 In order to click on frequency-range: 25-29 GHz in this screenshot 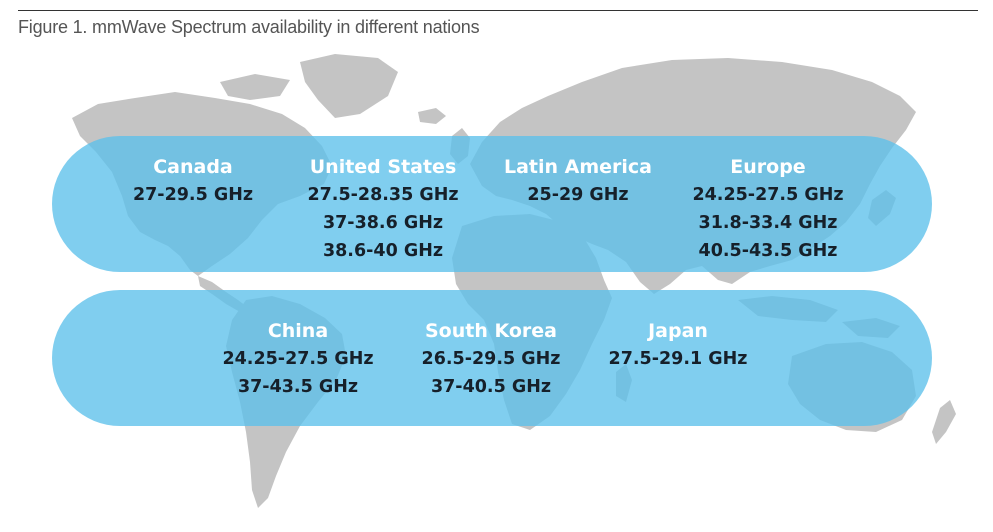, I will do `click(578, 195)`.